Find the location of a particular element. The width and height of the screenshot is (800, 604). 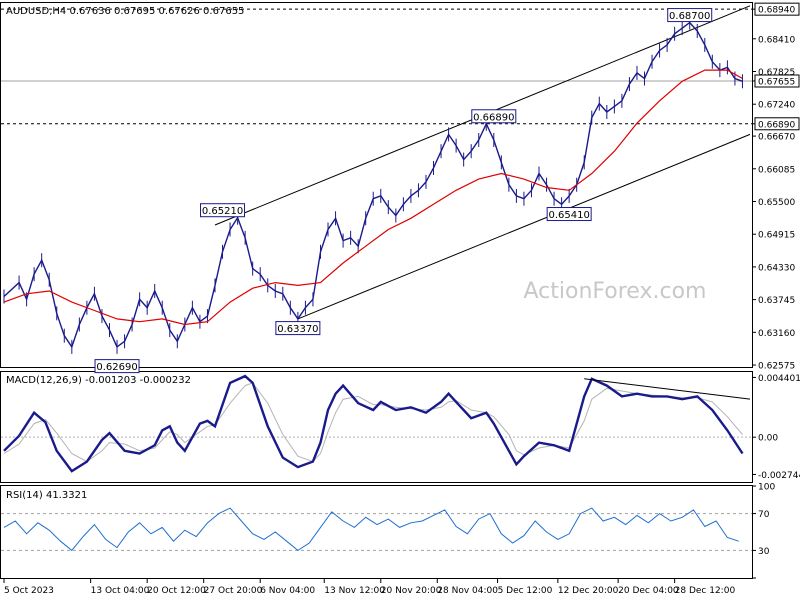

macd-signal-line is located at coordinates (373, 422).